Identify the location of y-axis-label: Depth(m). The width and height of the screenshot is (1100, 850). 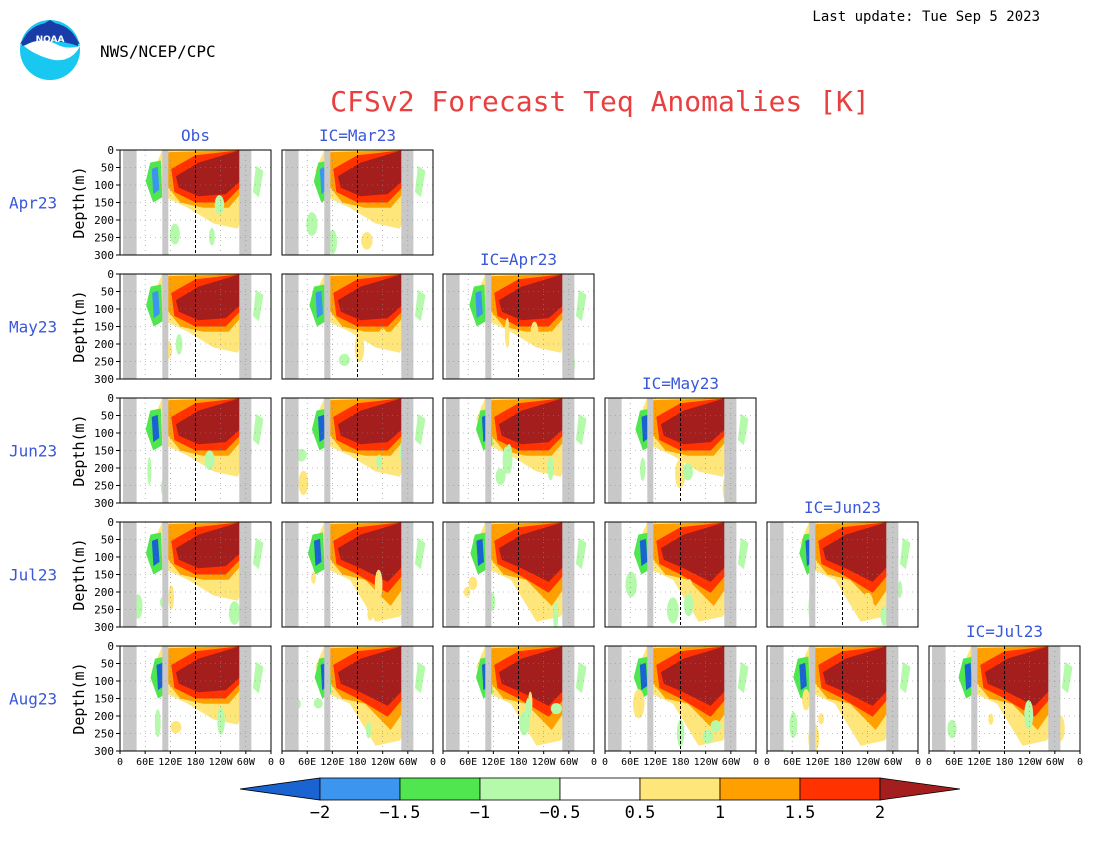
(79, 326).